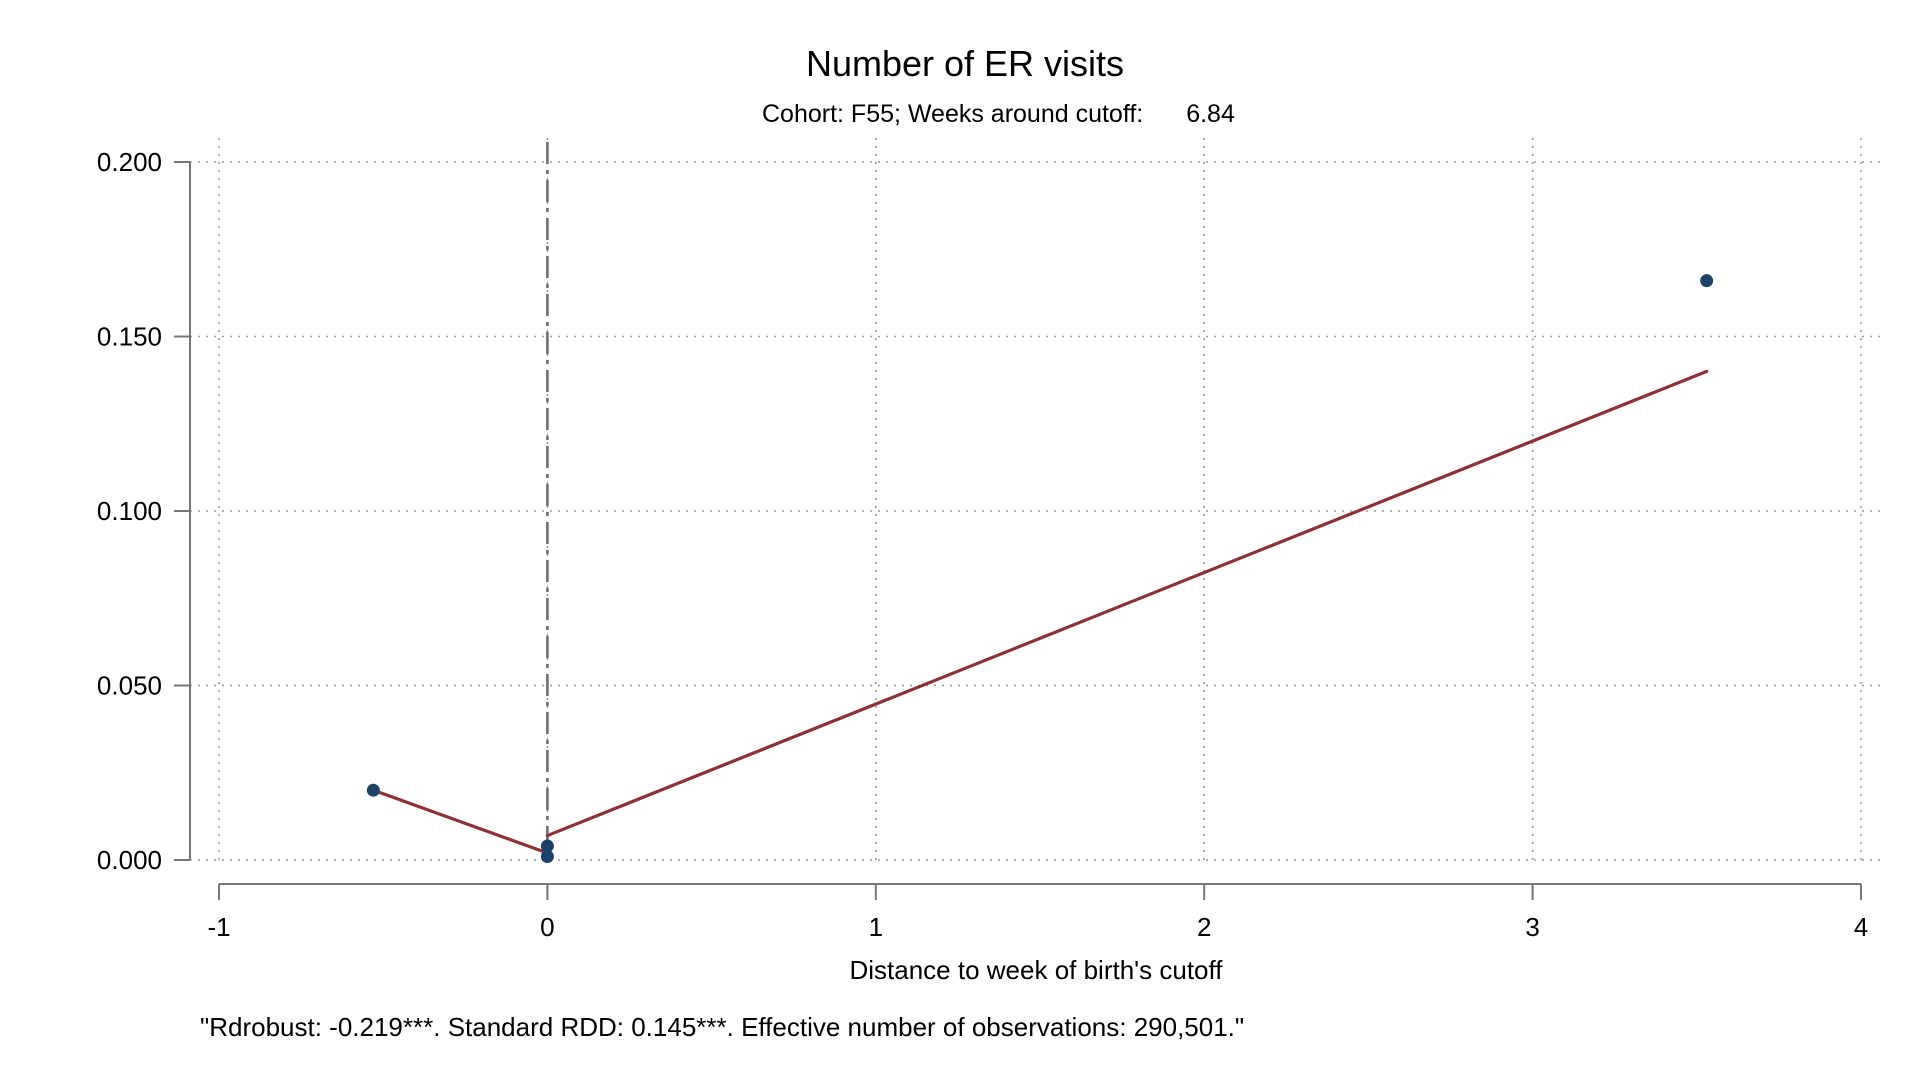  I want to click on x-tick-label: 0, so click(547, 927).